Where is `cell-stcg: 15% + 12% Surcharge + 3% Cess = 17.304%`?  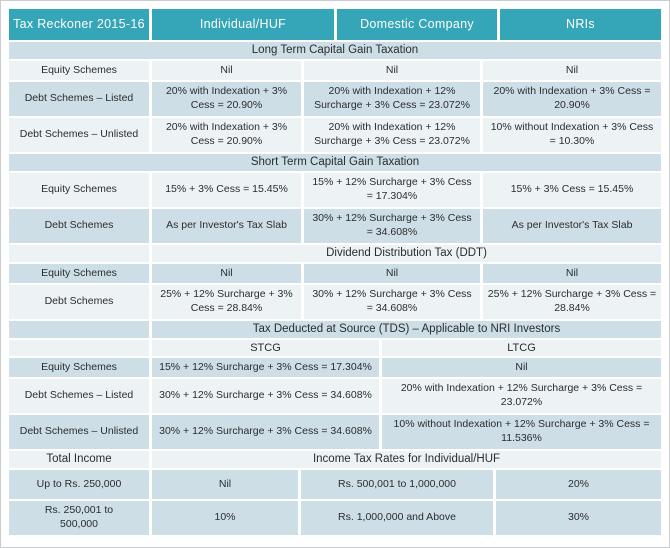
cell-stcg: 15% + 12% Surcharge + 3% Cess = 17.304% is located at coordinates (265, 367).